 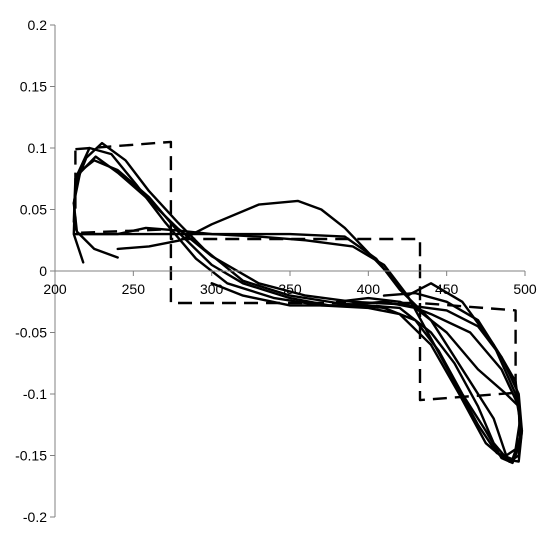 I want to click on x-tick-label: 400, so click(x=369, y=289).